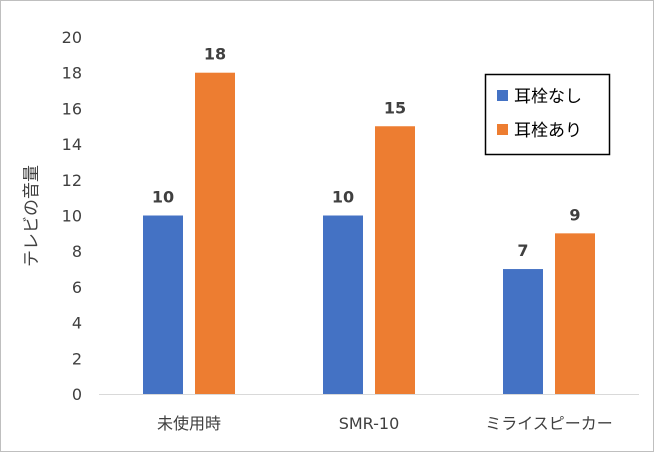  What do you see at coordinates (72, 180) in the screenshot?
I see `y-tick-label: 12` at bounding box center [72, 180].